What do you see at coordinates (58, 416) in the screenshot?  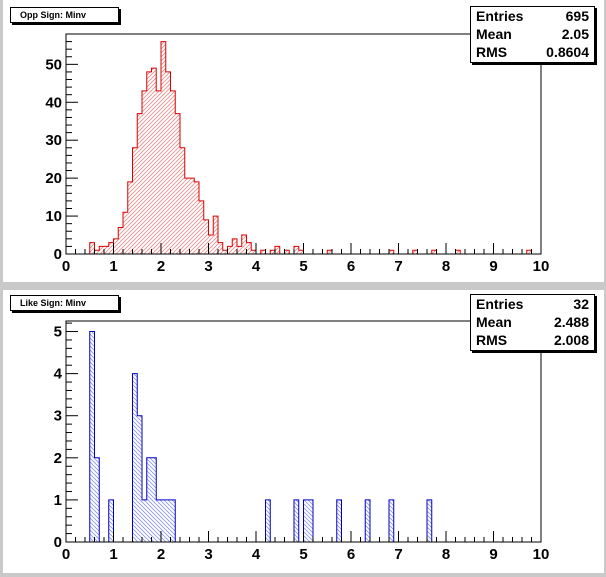 I see `y-tick-label: 3` at bounding box center [58, 416].